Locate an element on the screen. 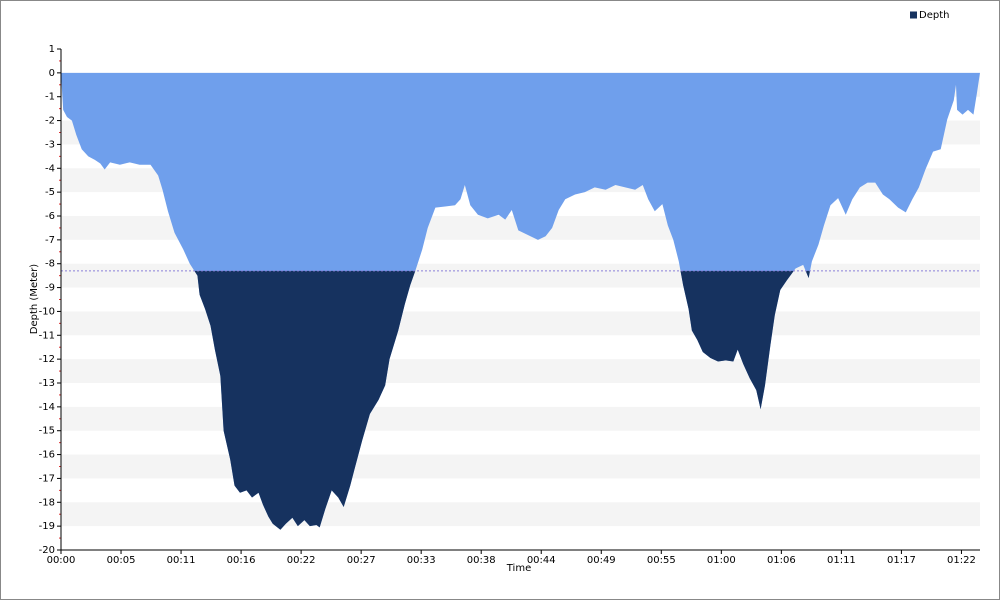  y-tick-label: -20 is located at coordinates (47, 550).